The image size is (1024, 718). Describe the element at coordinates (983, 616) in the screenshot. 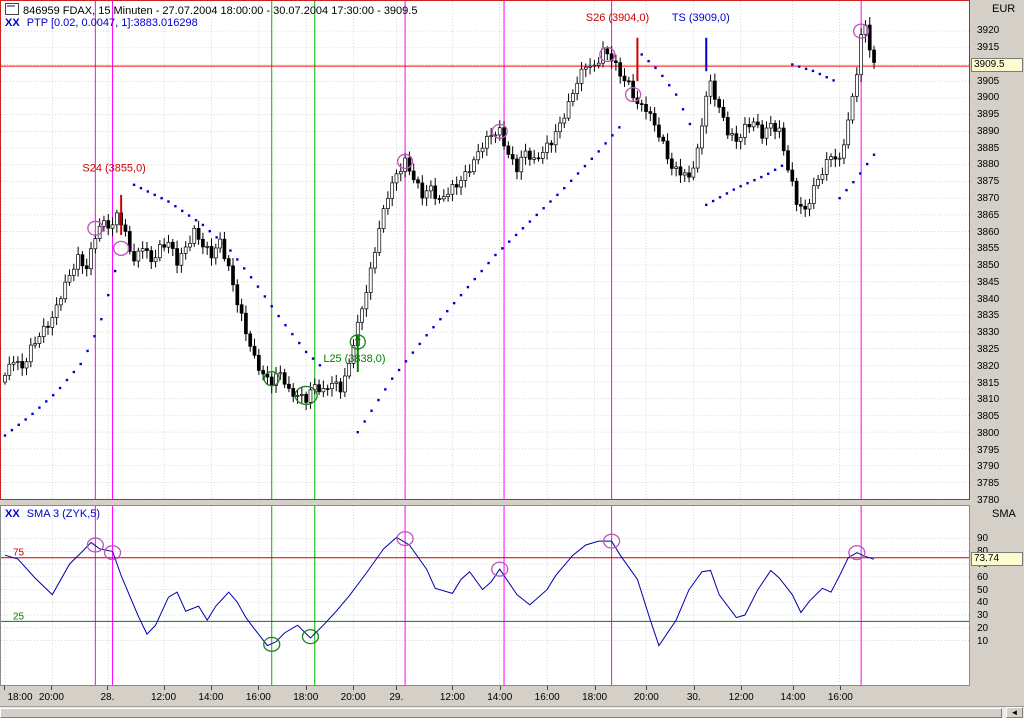

I see `indicator-tick-label: 30` at that location.